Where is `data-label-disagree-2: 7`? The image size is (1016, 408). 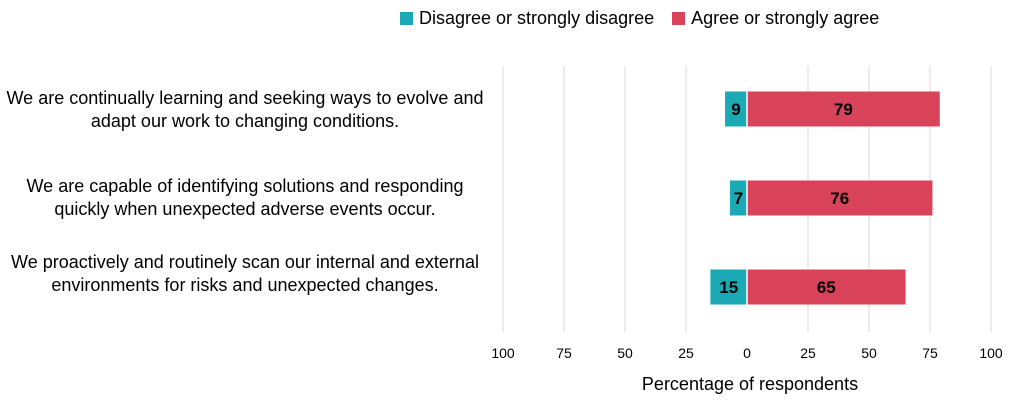
data-label-disagree-2: 7 is located at coordinates (738, 198).